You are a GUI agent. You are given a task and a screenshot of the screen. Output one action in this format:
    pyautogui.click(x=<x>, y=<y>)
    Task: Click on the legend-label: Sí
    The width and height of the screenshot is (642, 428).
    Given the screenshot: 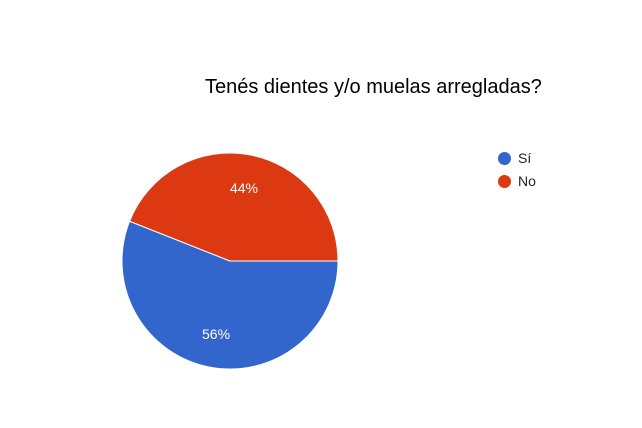 What is the action you would take?
    pyautogui.click(x=525, y=158)
    